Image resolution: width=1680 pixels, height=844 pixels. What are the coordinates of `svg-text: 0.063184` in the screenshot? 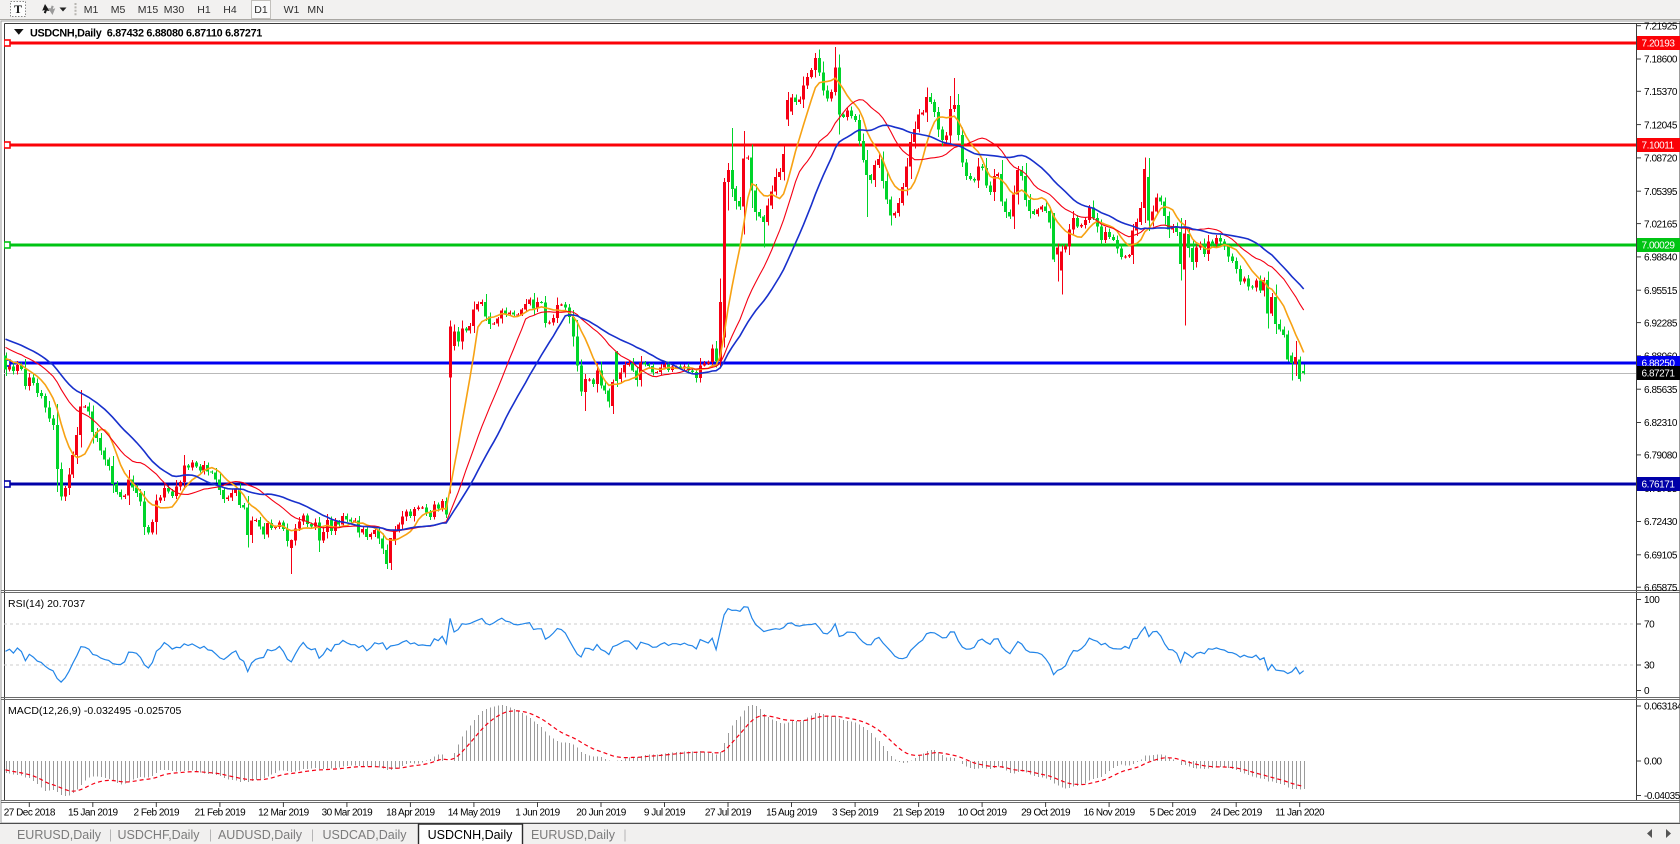 It's located at (1662, 707).